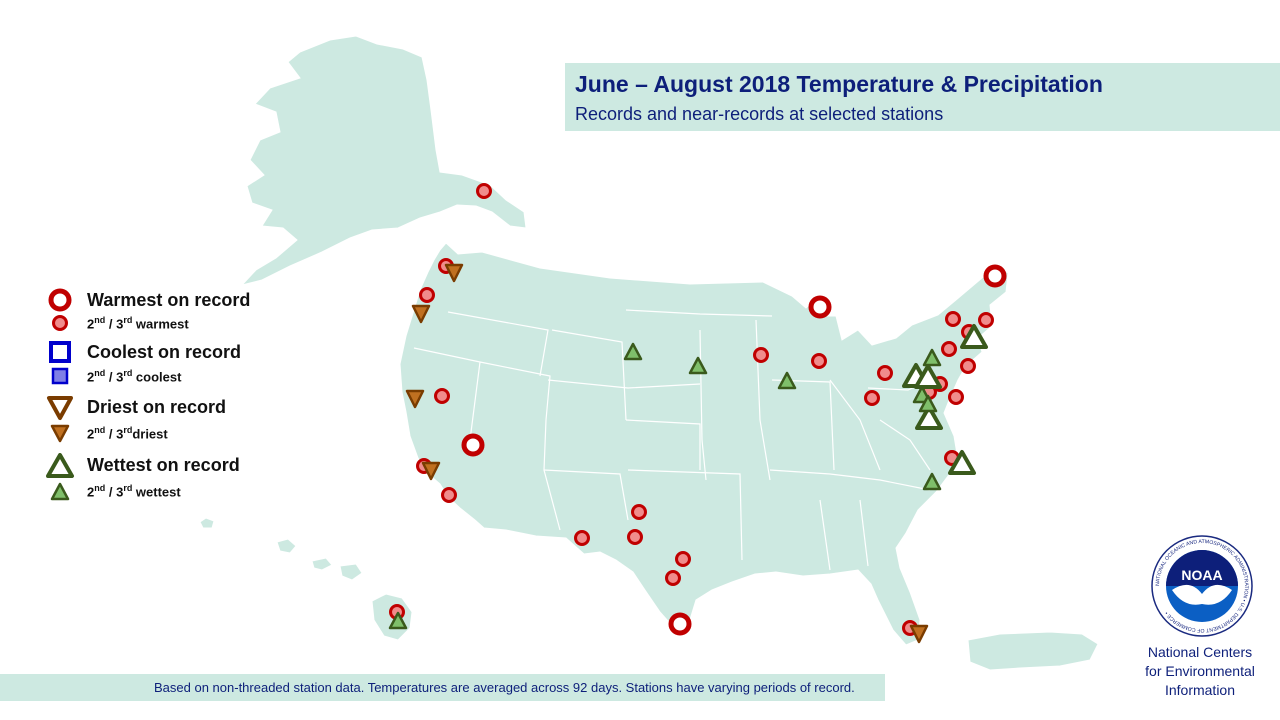  What do you see at coordinates (134, 491) in the screenshot?
I see `legend-label-wet-23: 2nd / 3rd wettest` at bounding box center [134, 491].